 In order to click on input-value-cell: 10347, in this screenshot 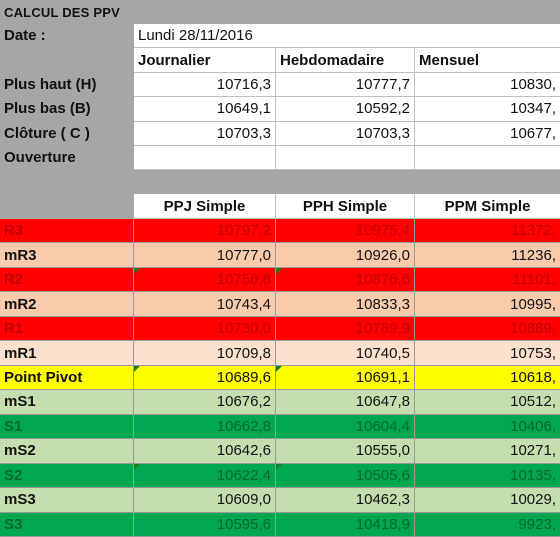, I will do `click(487, 109)`.